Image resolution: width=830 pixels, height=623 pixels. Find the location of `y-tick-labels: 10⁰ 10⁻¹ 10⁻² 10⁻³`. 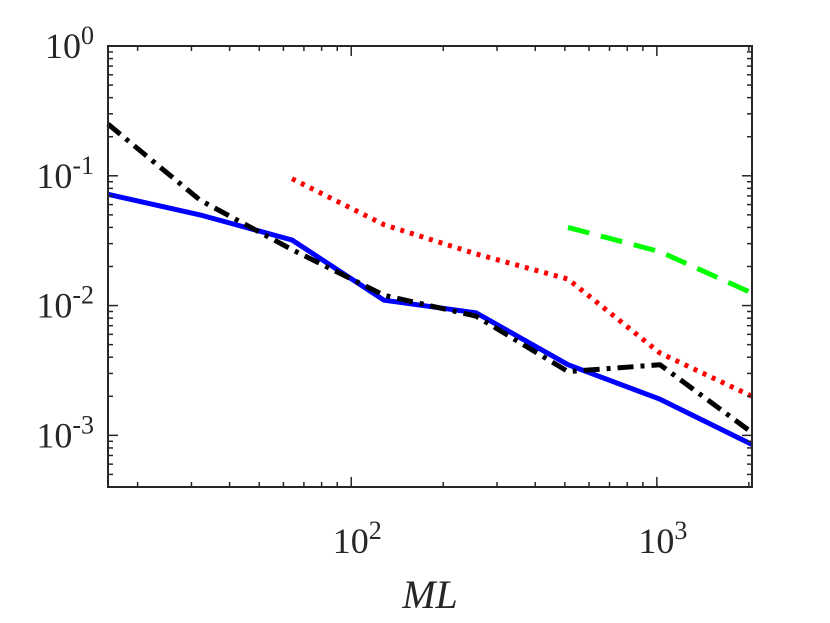

y-tick-labels: 10⁰ 10⁻¹ 10⁻² 10⁻³ is located at coordinates (65, 238).